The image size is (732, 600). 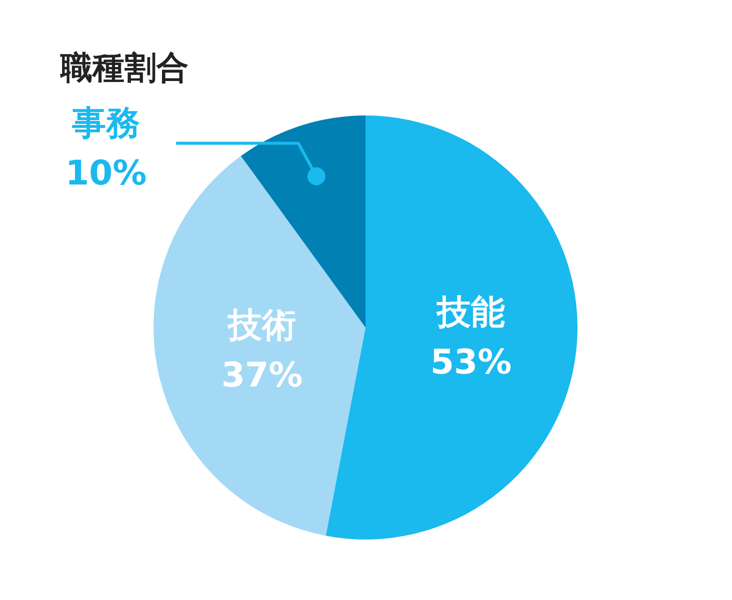 I want to click on data-label: 10%, so click(x=106, y=173).